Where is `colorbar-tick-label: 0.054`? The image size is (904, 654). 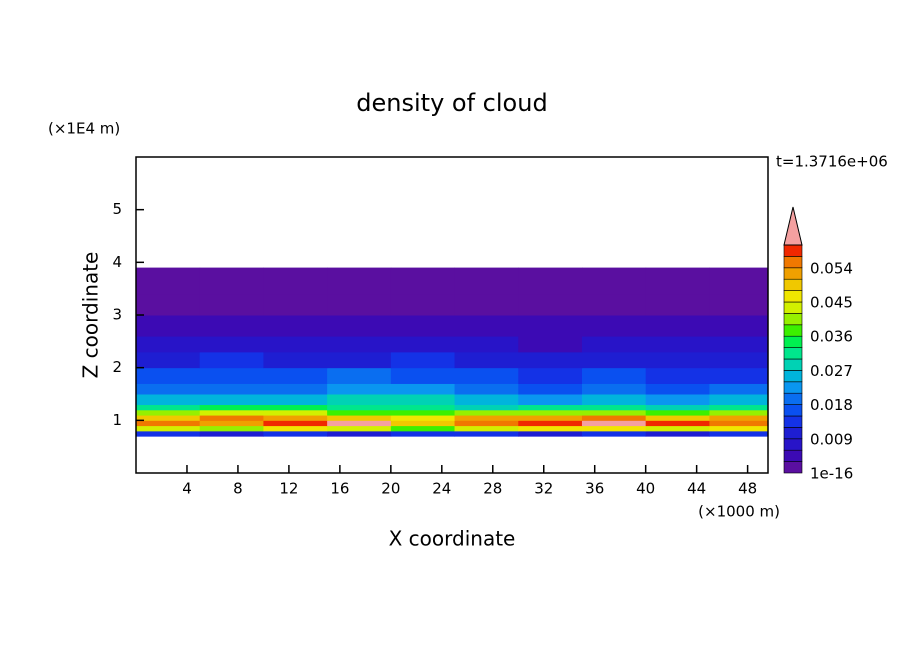 colorbar-tick-label: 0.054 is located at coordinates (831, 268).